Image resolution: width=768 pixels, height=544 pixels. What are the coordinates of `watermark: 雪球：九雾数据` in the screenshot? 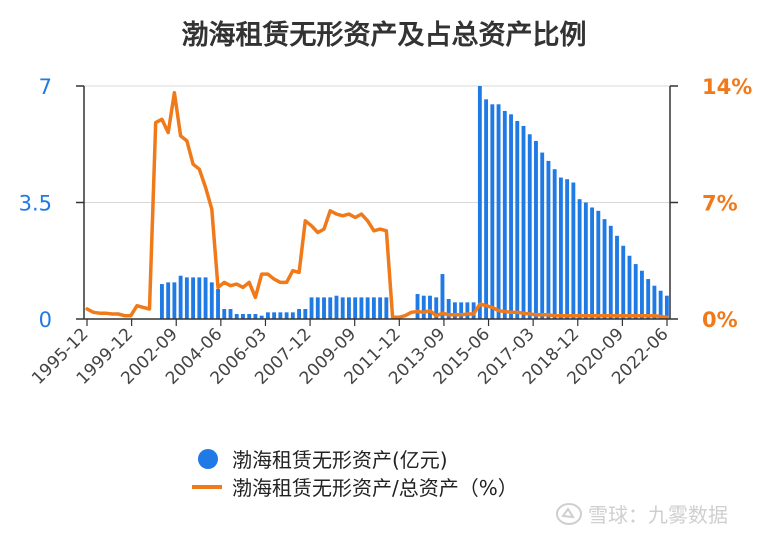 It's located at (642, 515).